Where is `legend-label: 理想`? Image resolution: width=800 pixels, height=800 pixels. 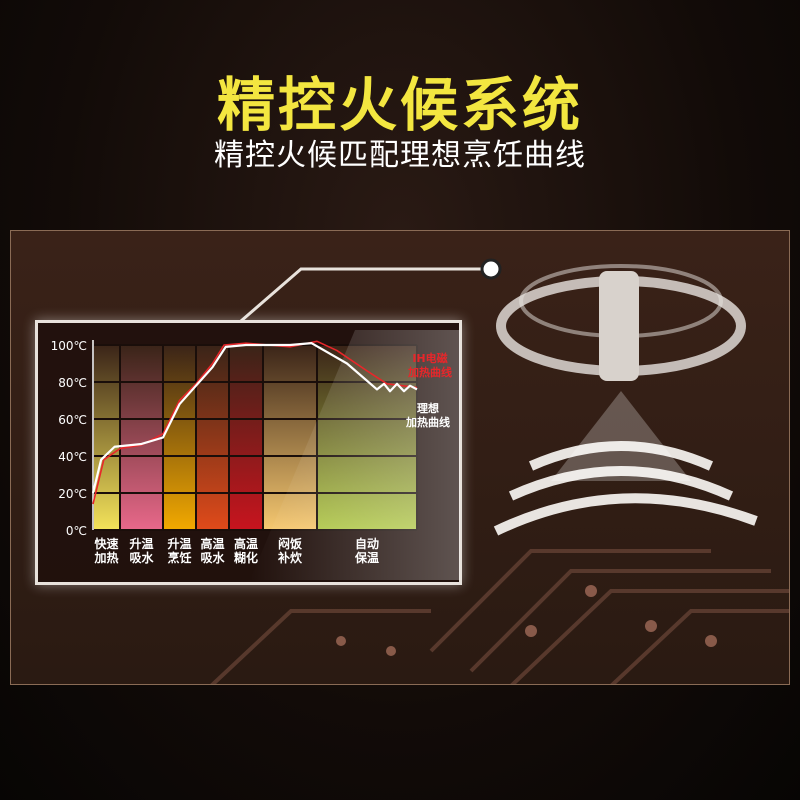
legend-label: 理想 is located at coordinates (428, 408).